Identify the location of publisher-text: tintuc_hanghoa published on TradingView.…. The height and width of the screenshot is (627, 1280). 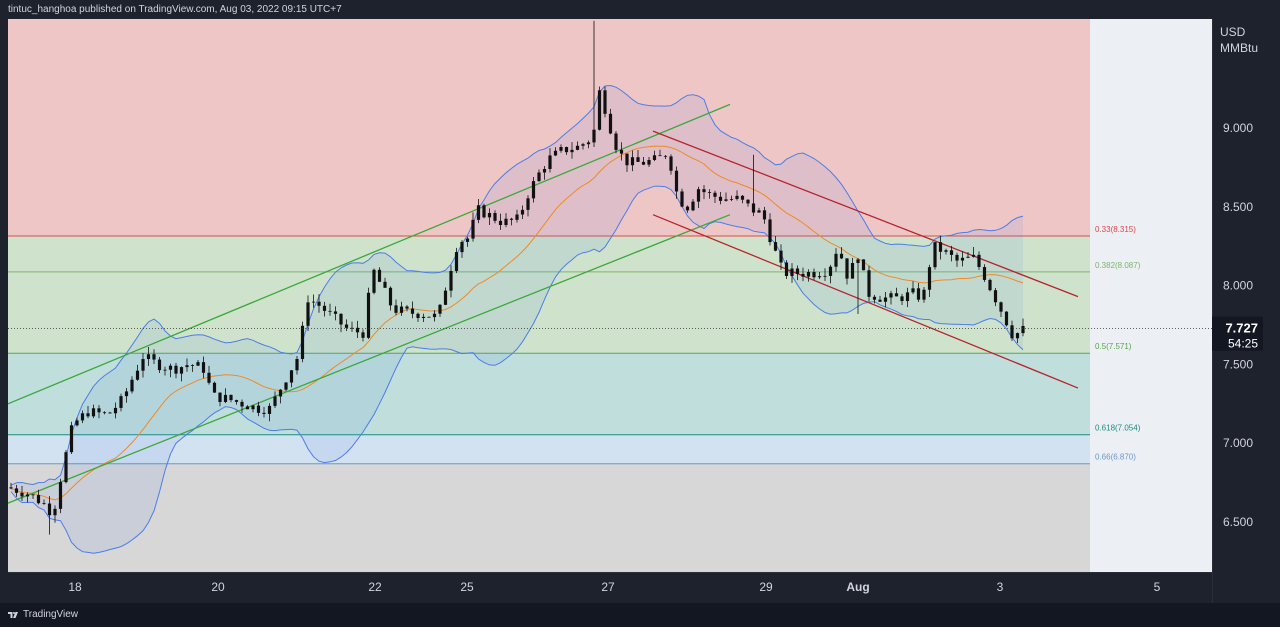
(175, 9).